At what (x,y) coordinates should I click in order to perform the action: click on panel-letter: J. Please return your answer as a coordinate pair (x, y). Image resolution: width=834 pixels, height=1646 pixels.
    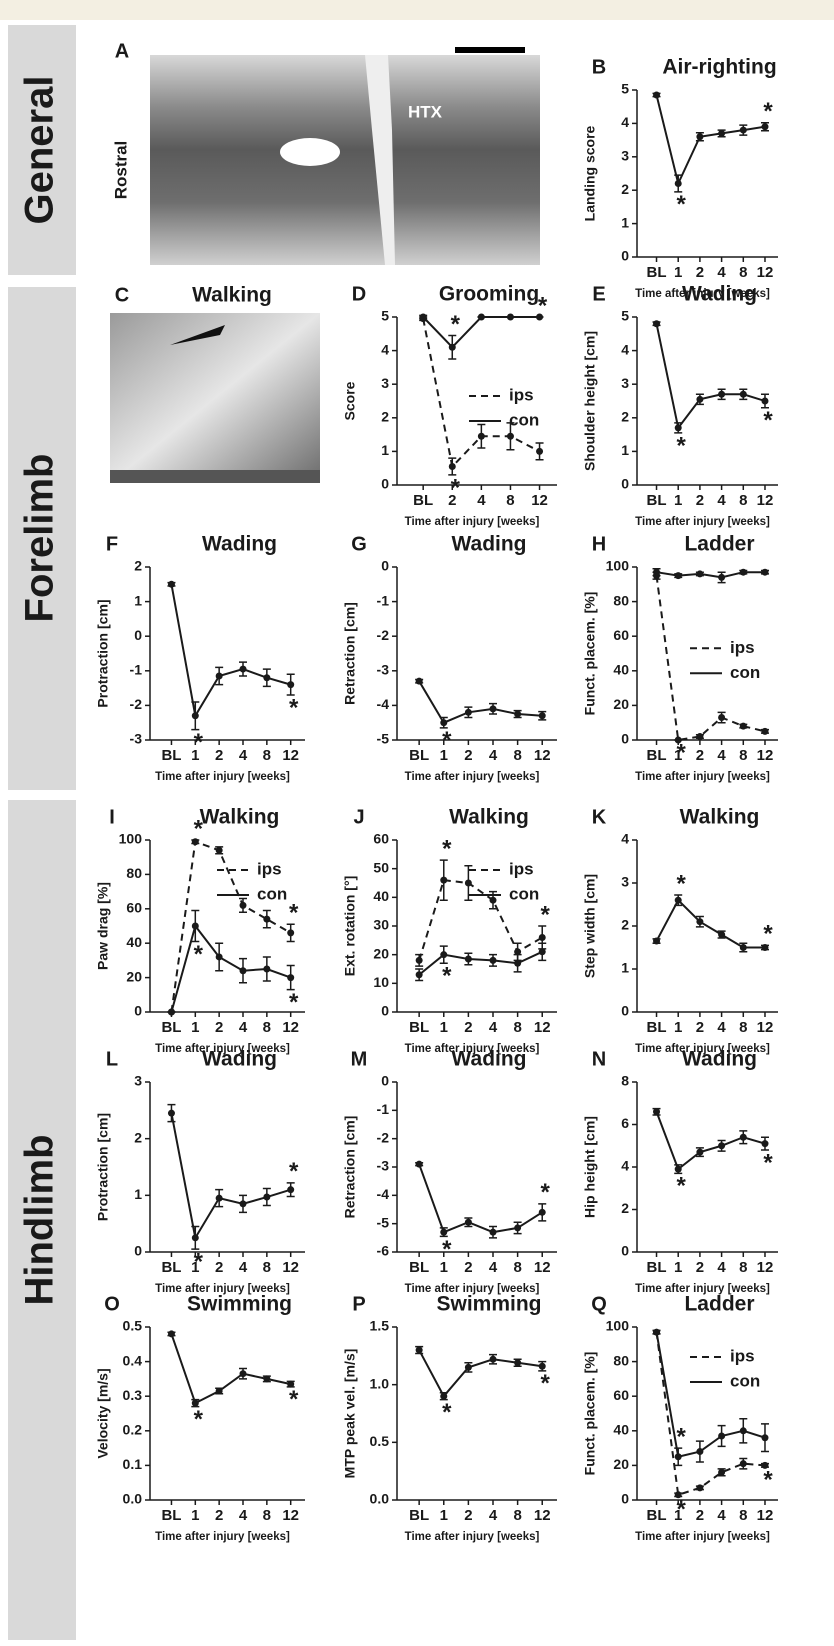
    Looking at the image, I should click on (358, 817).